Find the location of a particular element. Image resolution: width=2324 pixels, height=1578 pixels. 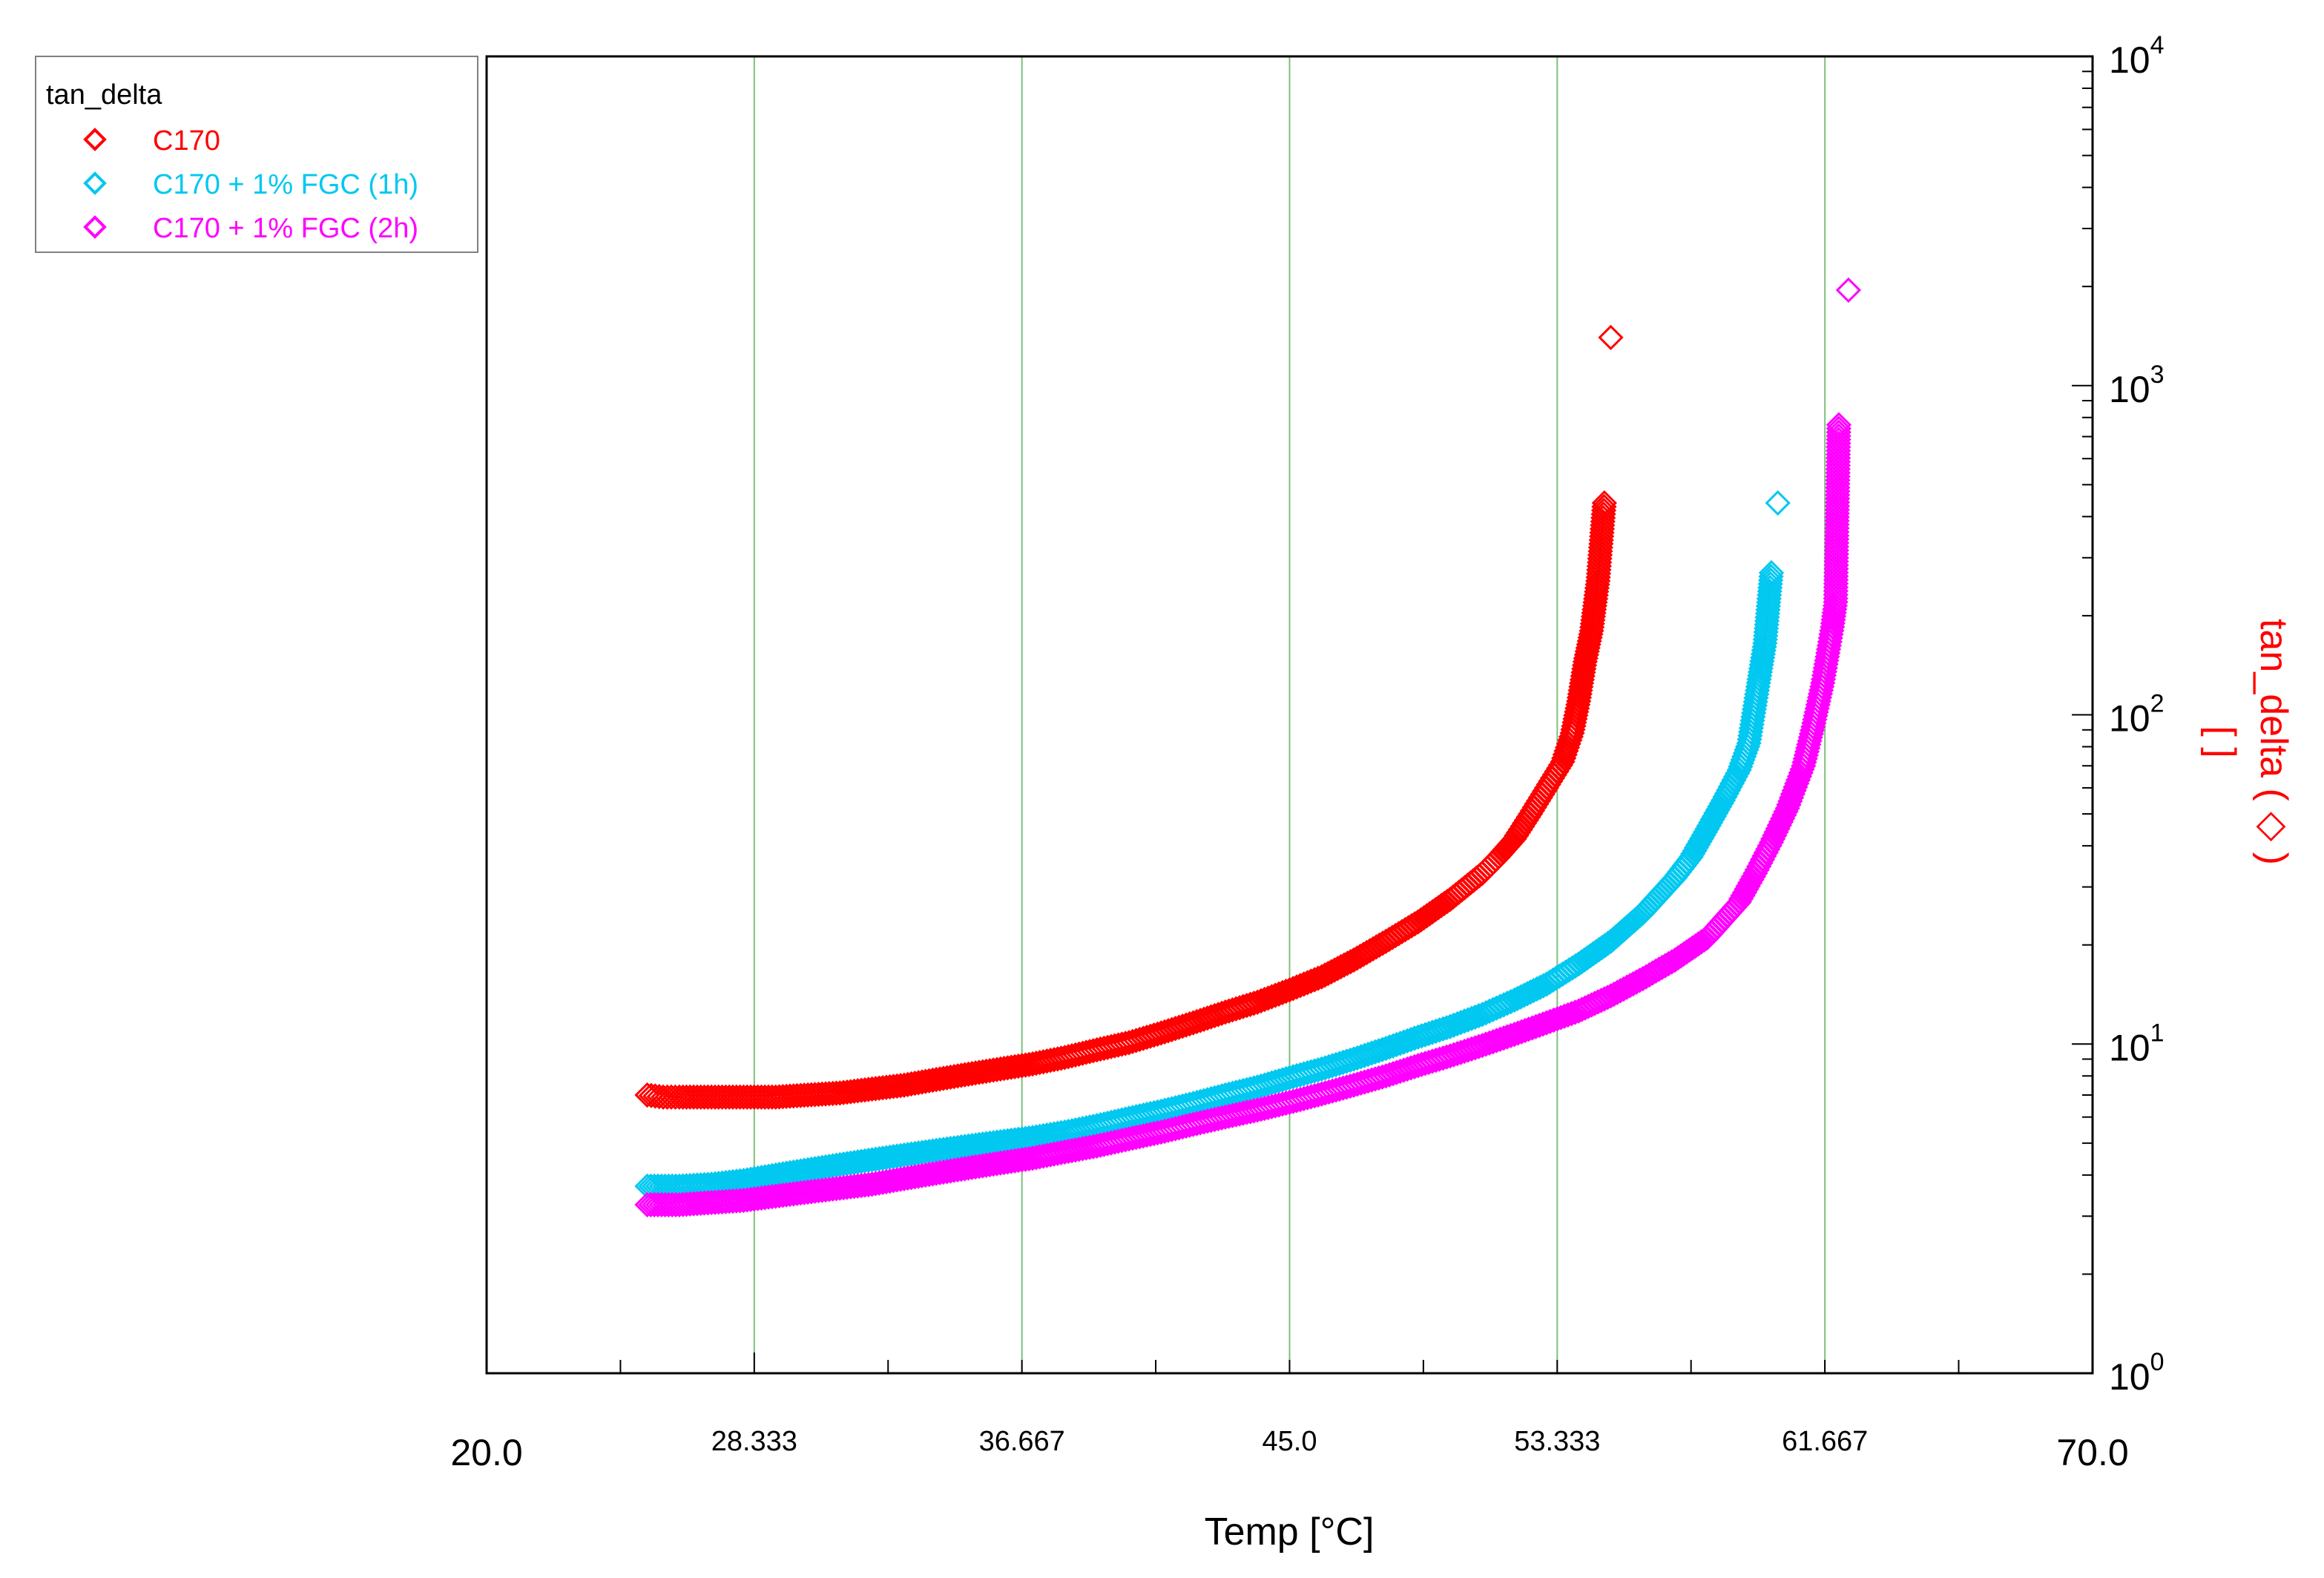

y-axis-title-label: tan_delta ( ◇ ) is located at coordinates (2273, 742).